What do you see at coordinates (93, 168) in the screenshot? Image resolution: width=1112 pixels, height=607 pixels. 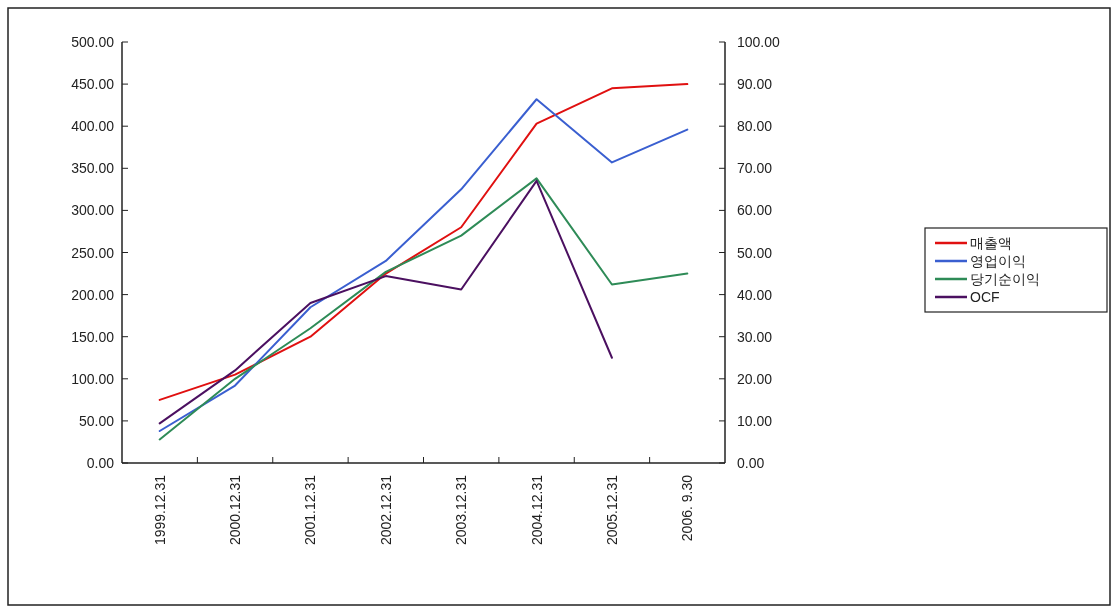 I see `y-tick-label: 350.00` at bounding box center [93, 168].